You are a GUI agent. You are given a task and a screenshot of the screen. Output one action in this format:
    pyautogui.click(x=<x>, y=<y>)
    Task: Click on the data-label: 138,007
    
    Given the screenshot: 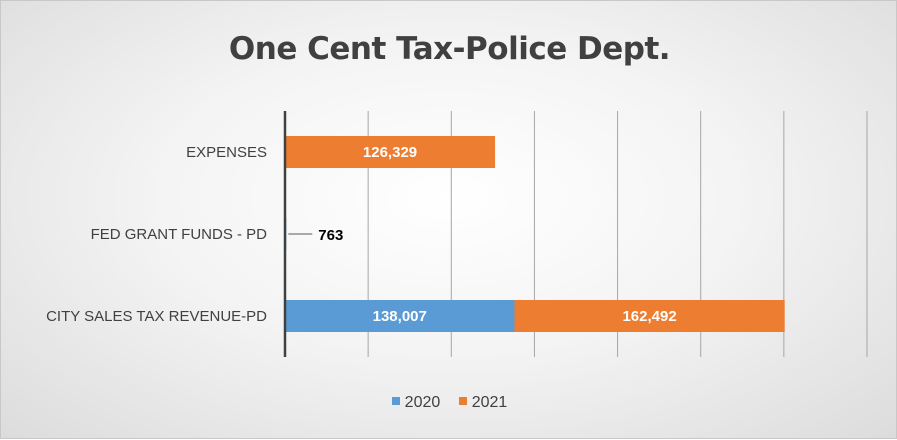 What is the action you would take?
    pyautogui.click(x=400, y=316)
    